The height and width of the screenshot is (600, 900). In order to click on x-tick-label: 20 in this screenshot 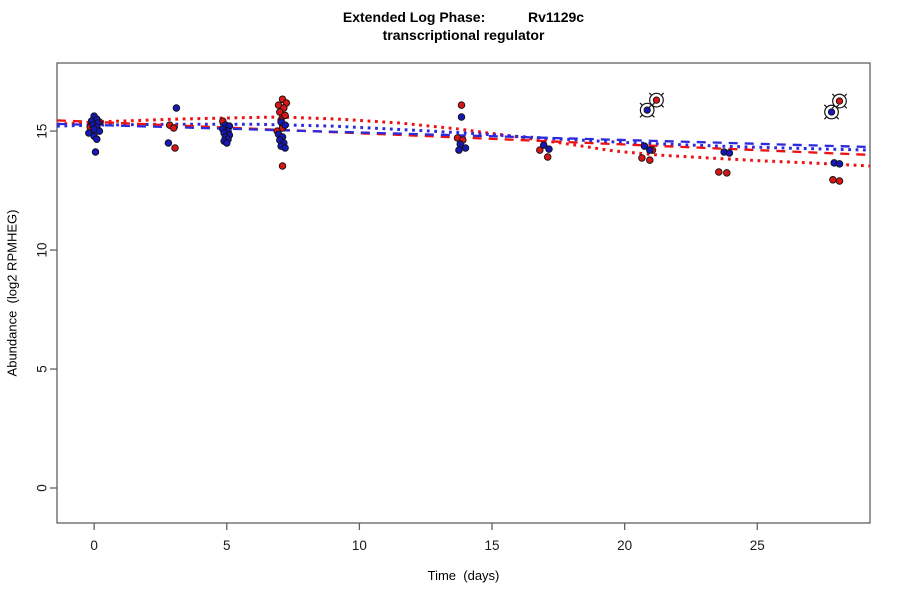, I will do `click(624, 545)`.